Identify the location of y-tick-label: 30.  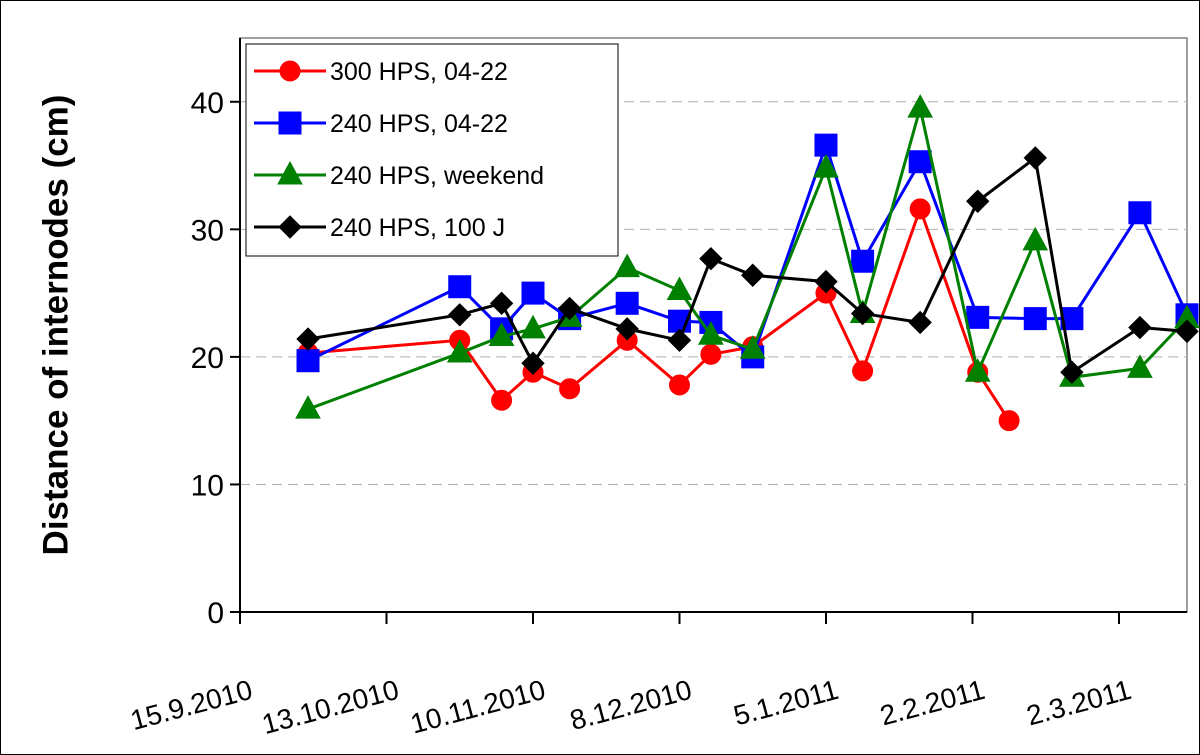
(207, 230).